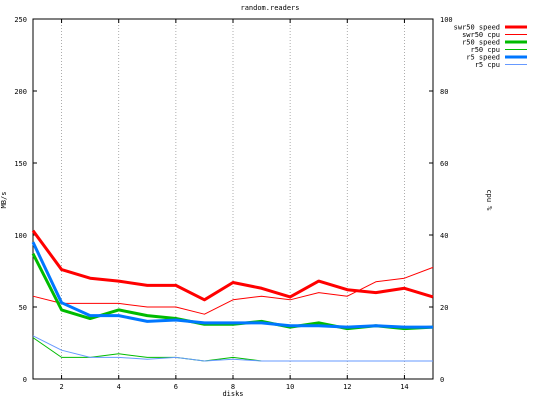  Describe the element at coordinates (444, 308) in the screenshot. I see `y2-tick-label: 20` at that location.